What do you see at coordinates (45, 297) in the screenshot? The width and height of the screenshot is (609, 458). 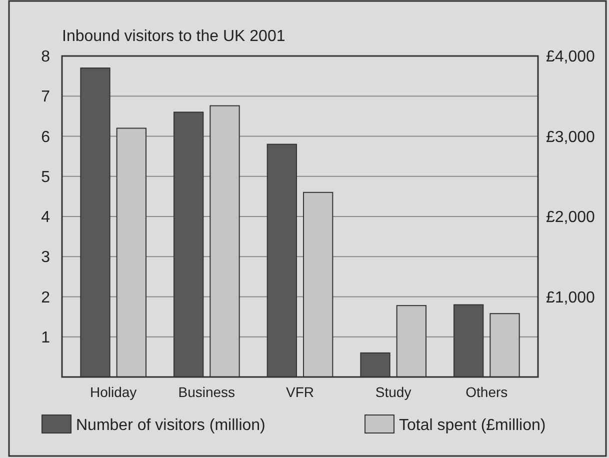 I see `y-tick-label: 2` at bounding box center [45, 297].